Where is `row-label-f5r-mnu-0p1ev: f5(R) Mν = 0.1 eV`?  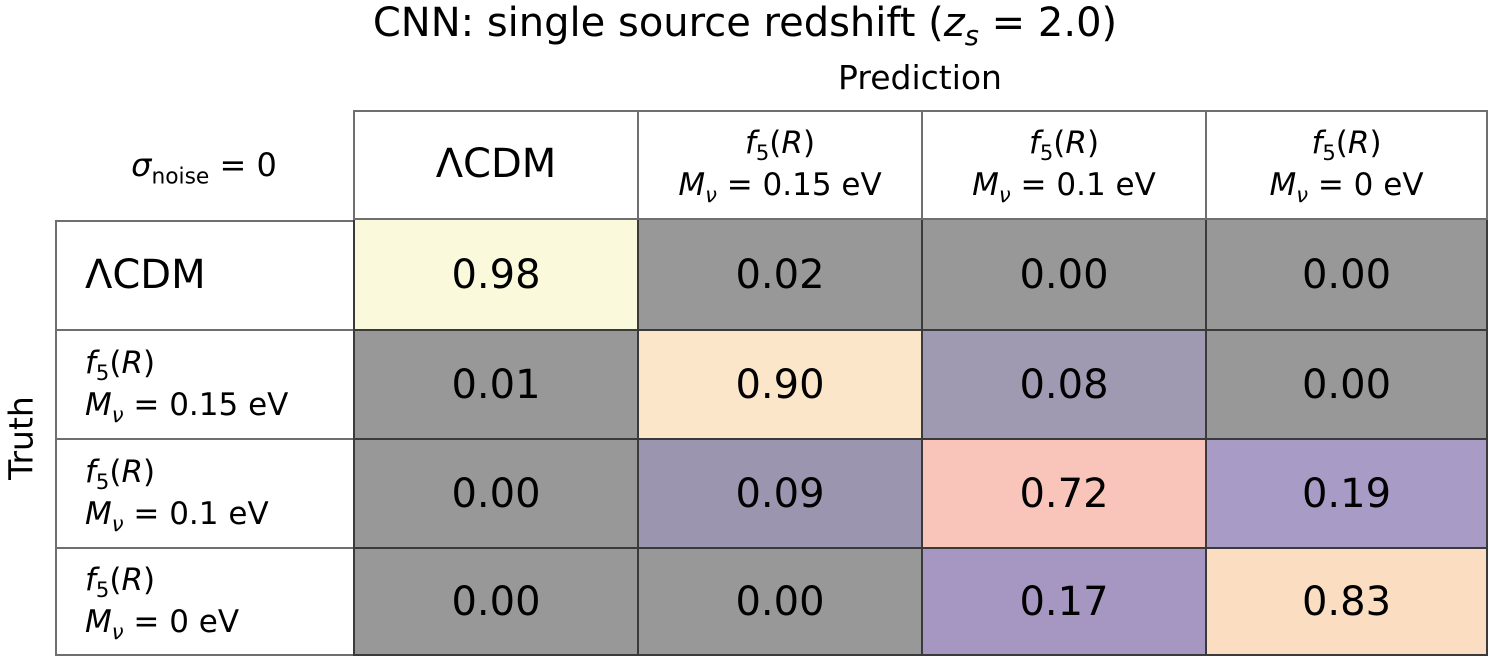
row-label-f5r-mnu-0p1ev: f5(R) Mν = 0.1 eV is located at coordinates (204, 492).